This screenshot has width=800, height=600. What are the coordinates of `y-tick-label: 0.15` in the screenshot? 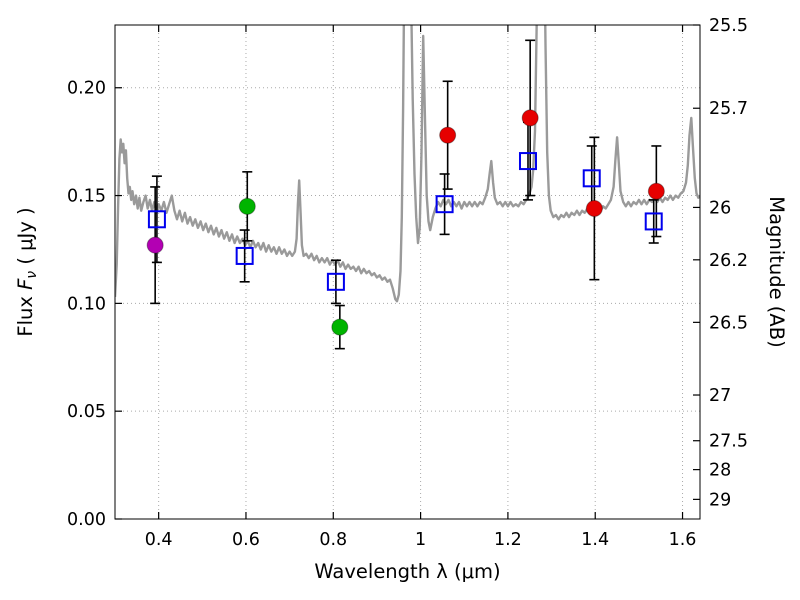 It's located at (86, 197).